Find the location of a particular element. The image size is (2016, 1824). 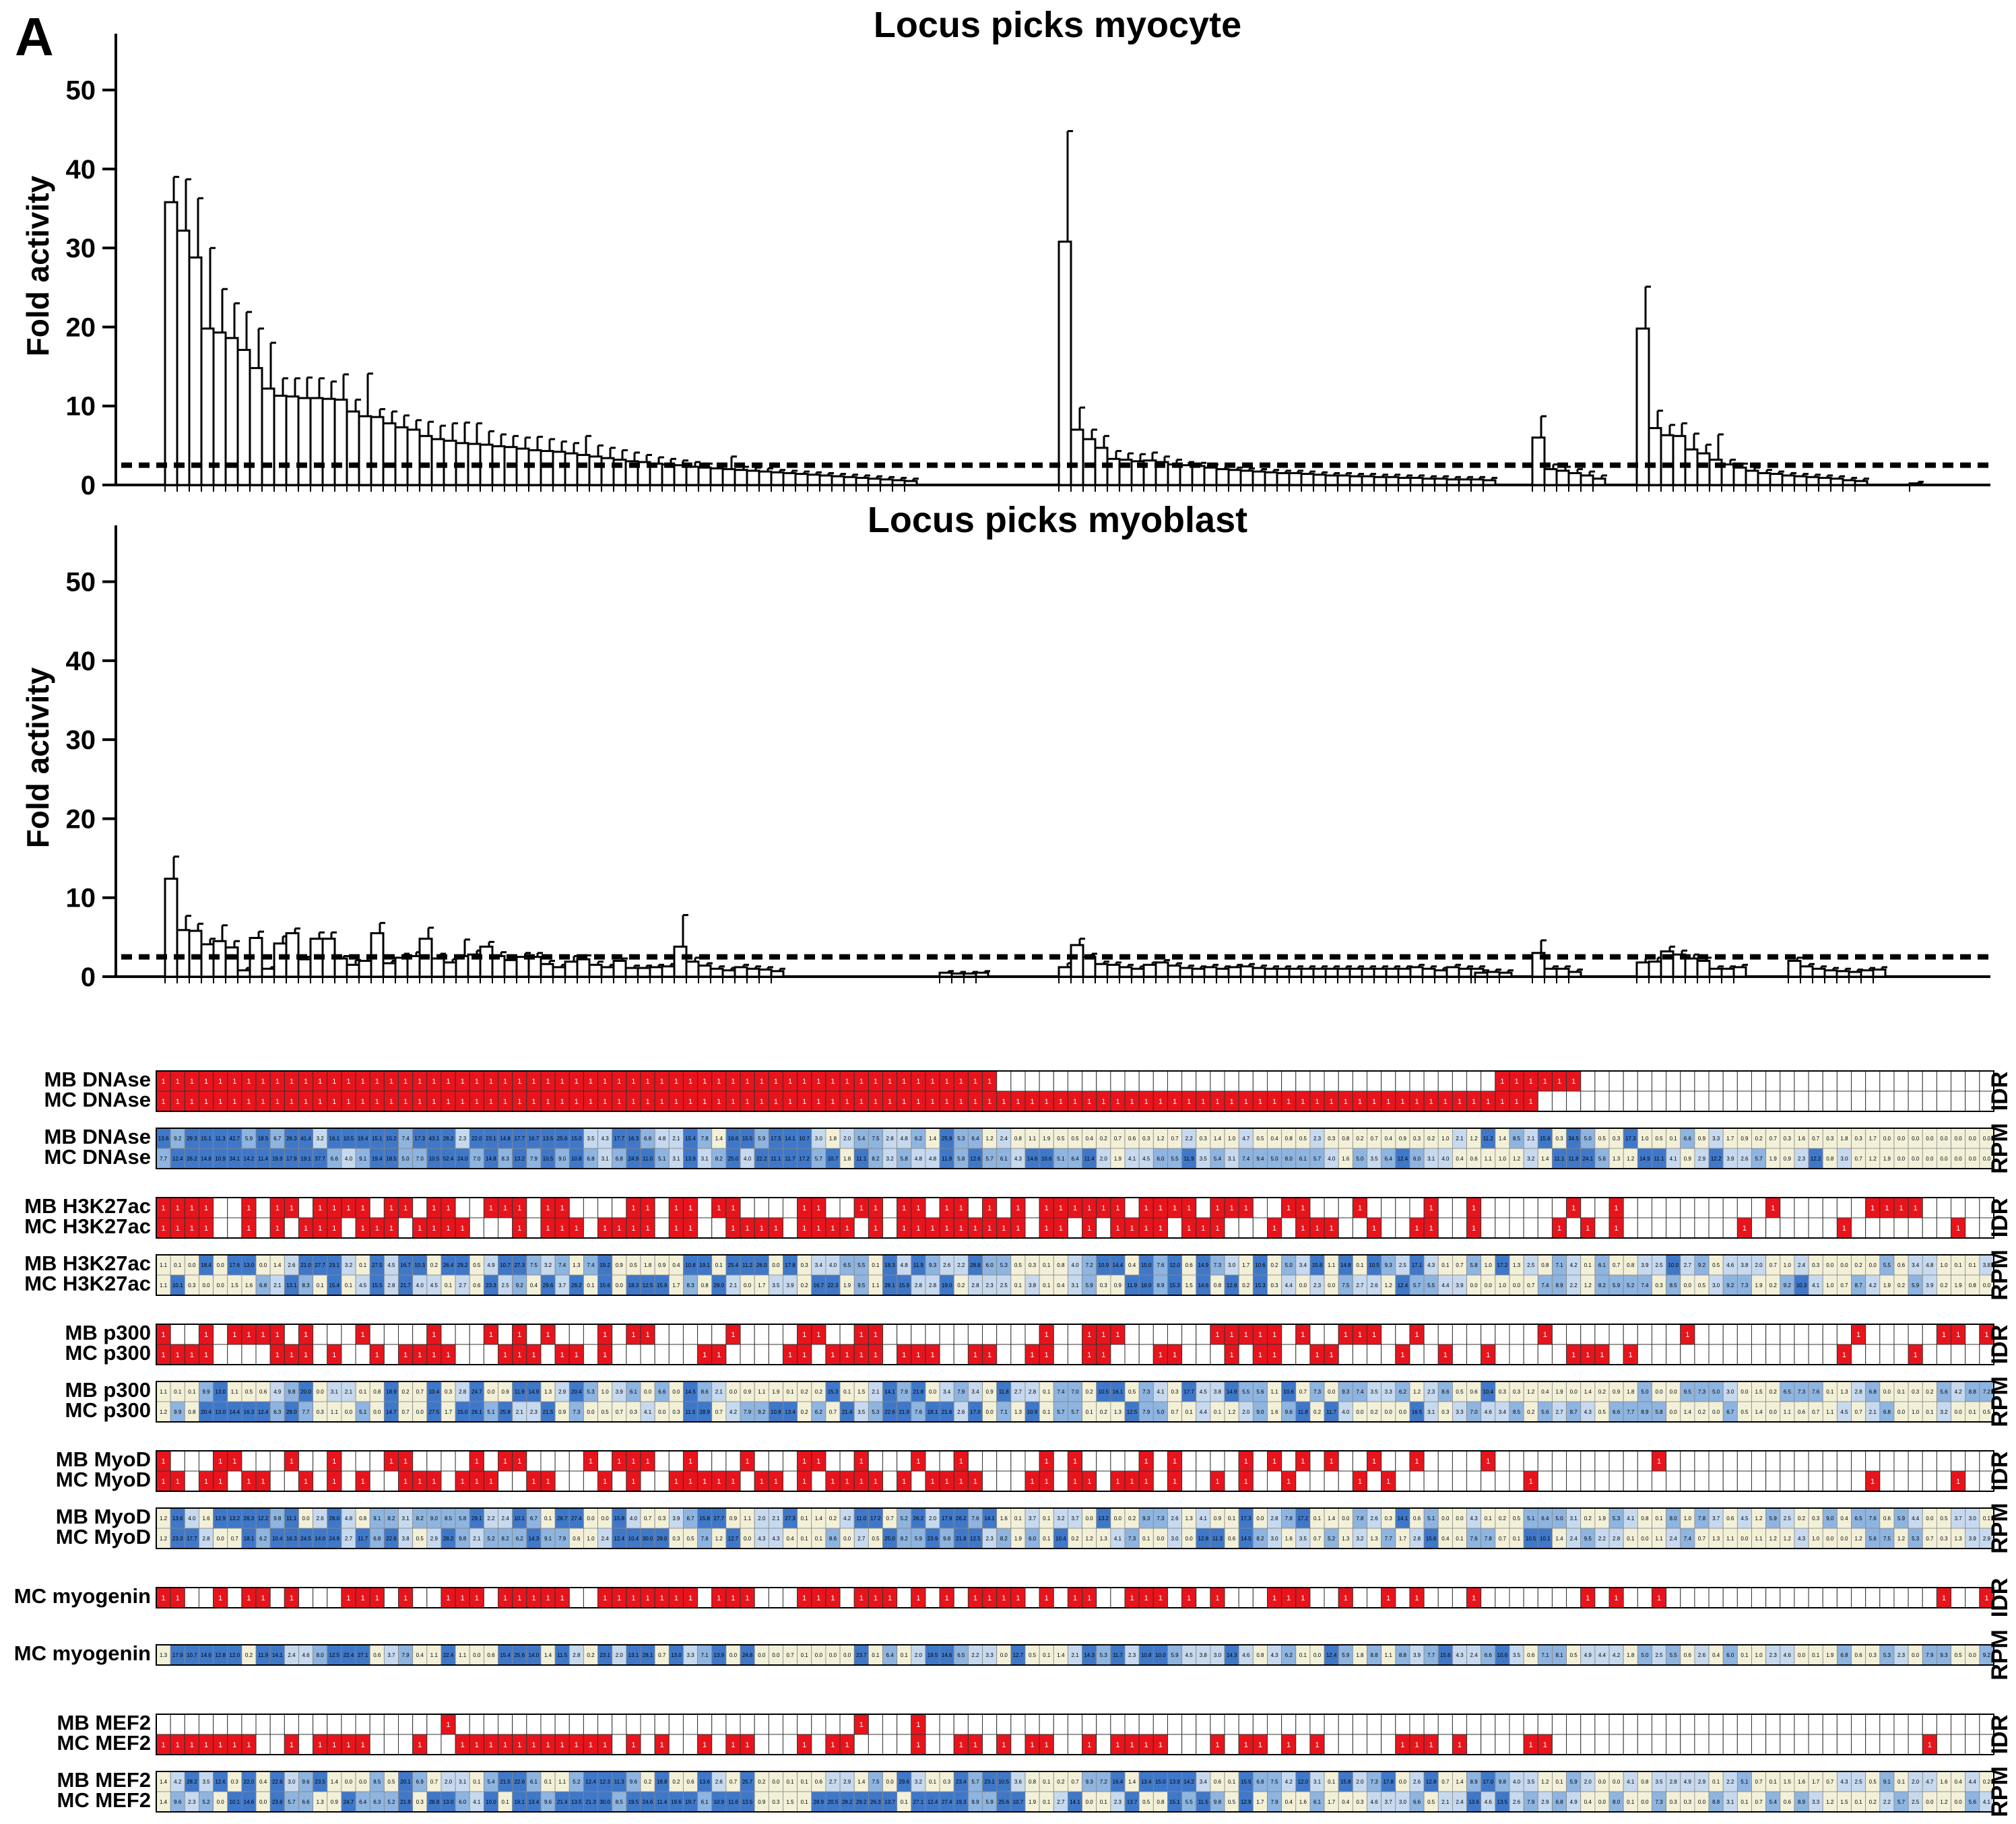

rpm-cell-value: 1.7 is located at coordinates (1246, 1265).